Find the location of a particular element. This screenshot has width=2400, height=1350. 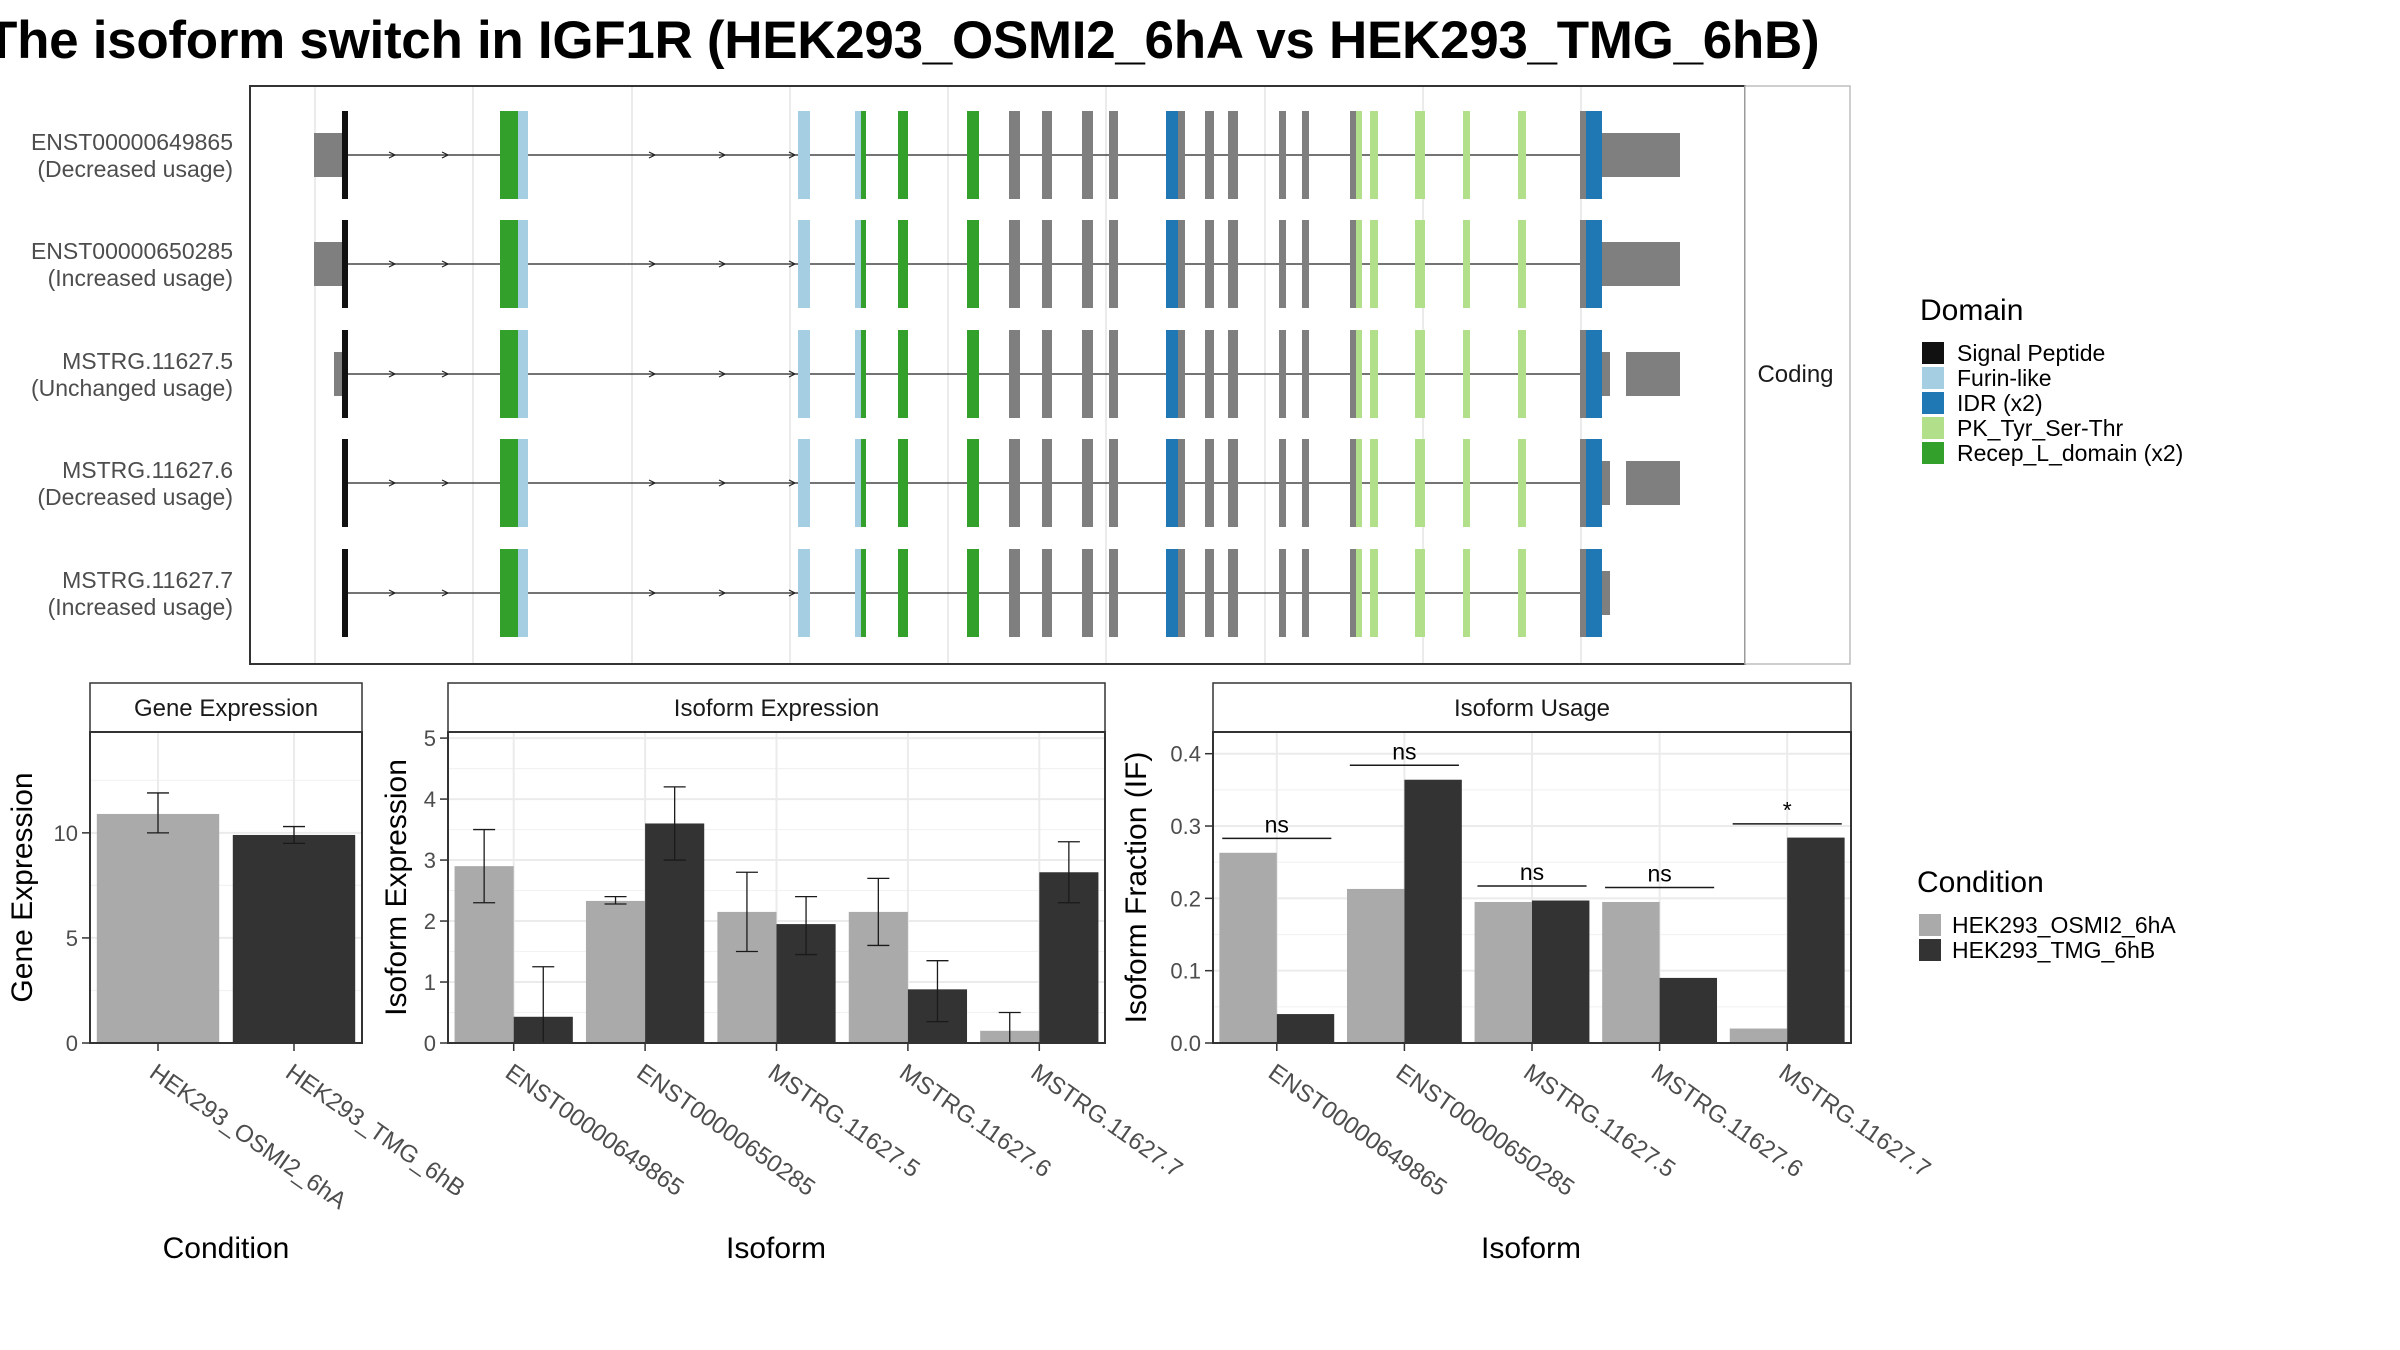

domain-legend-item: PK_Tyr_Ser-Thr is located at coordinates (2022, 428).